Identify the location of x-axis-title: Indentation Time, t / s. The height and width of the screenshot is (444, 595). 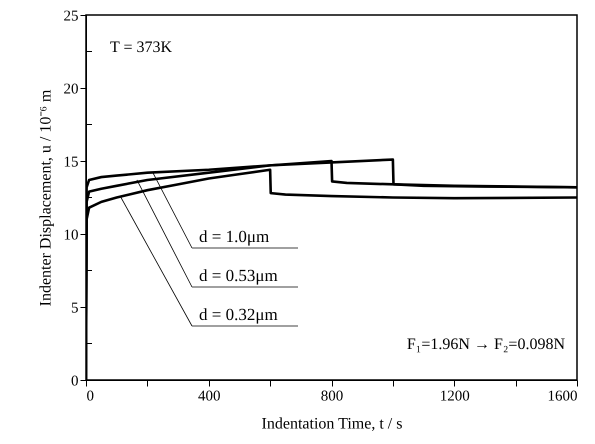
(332, 424).